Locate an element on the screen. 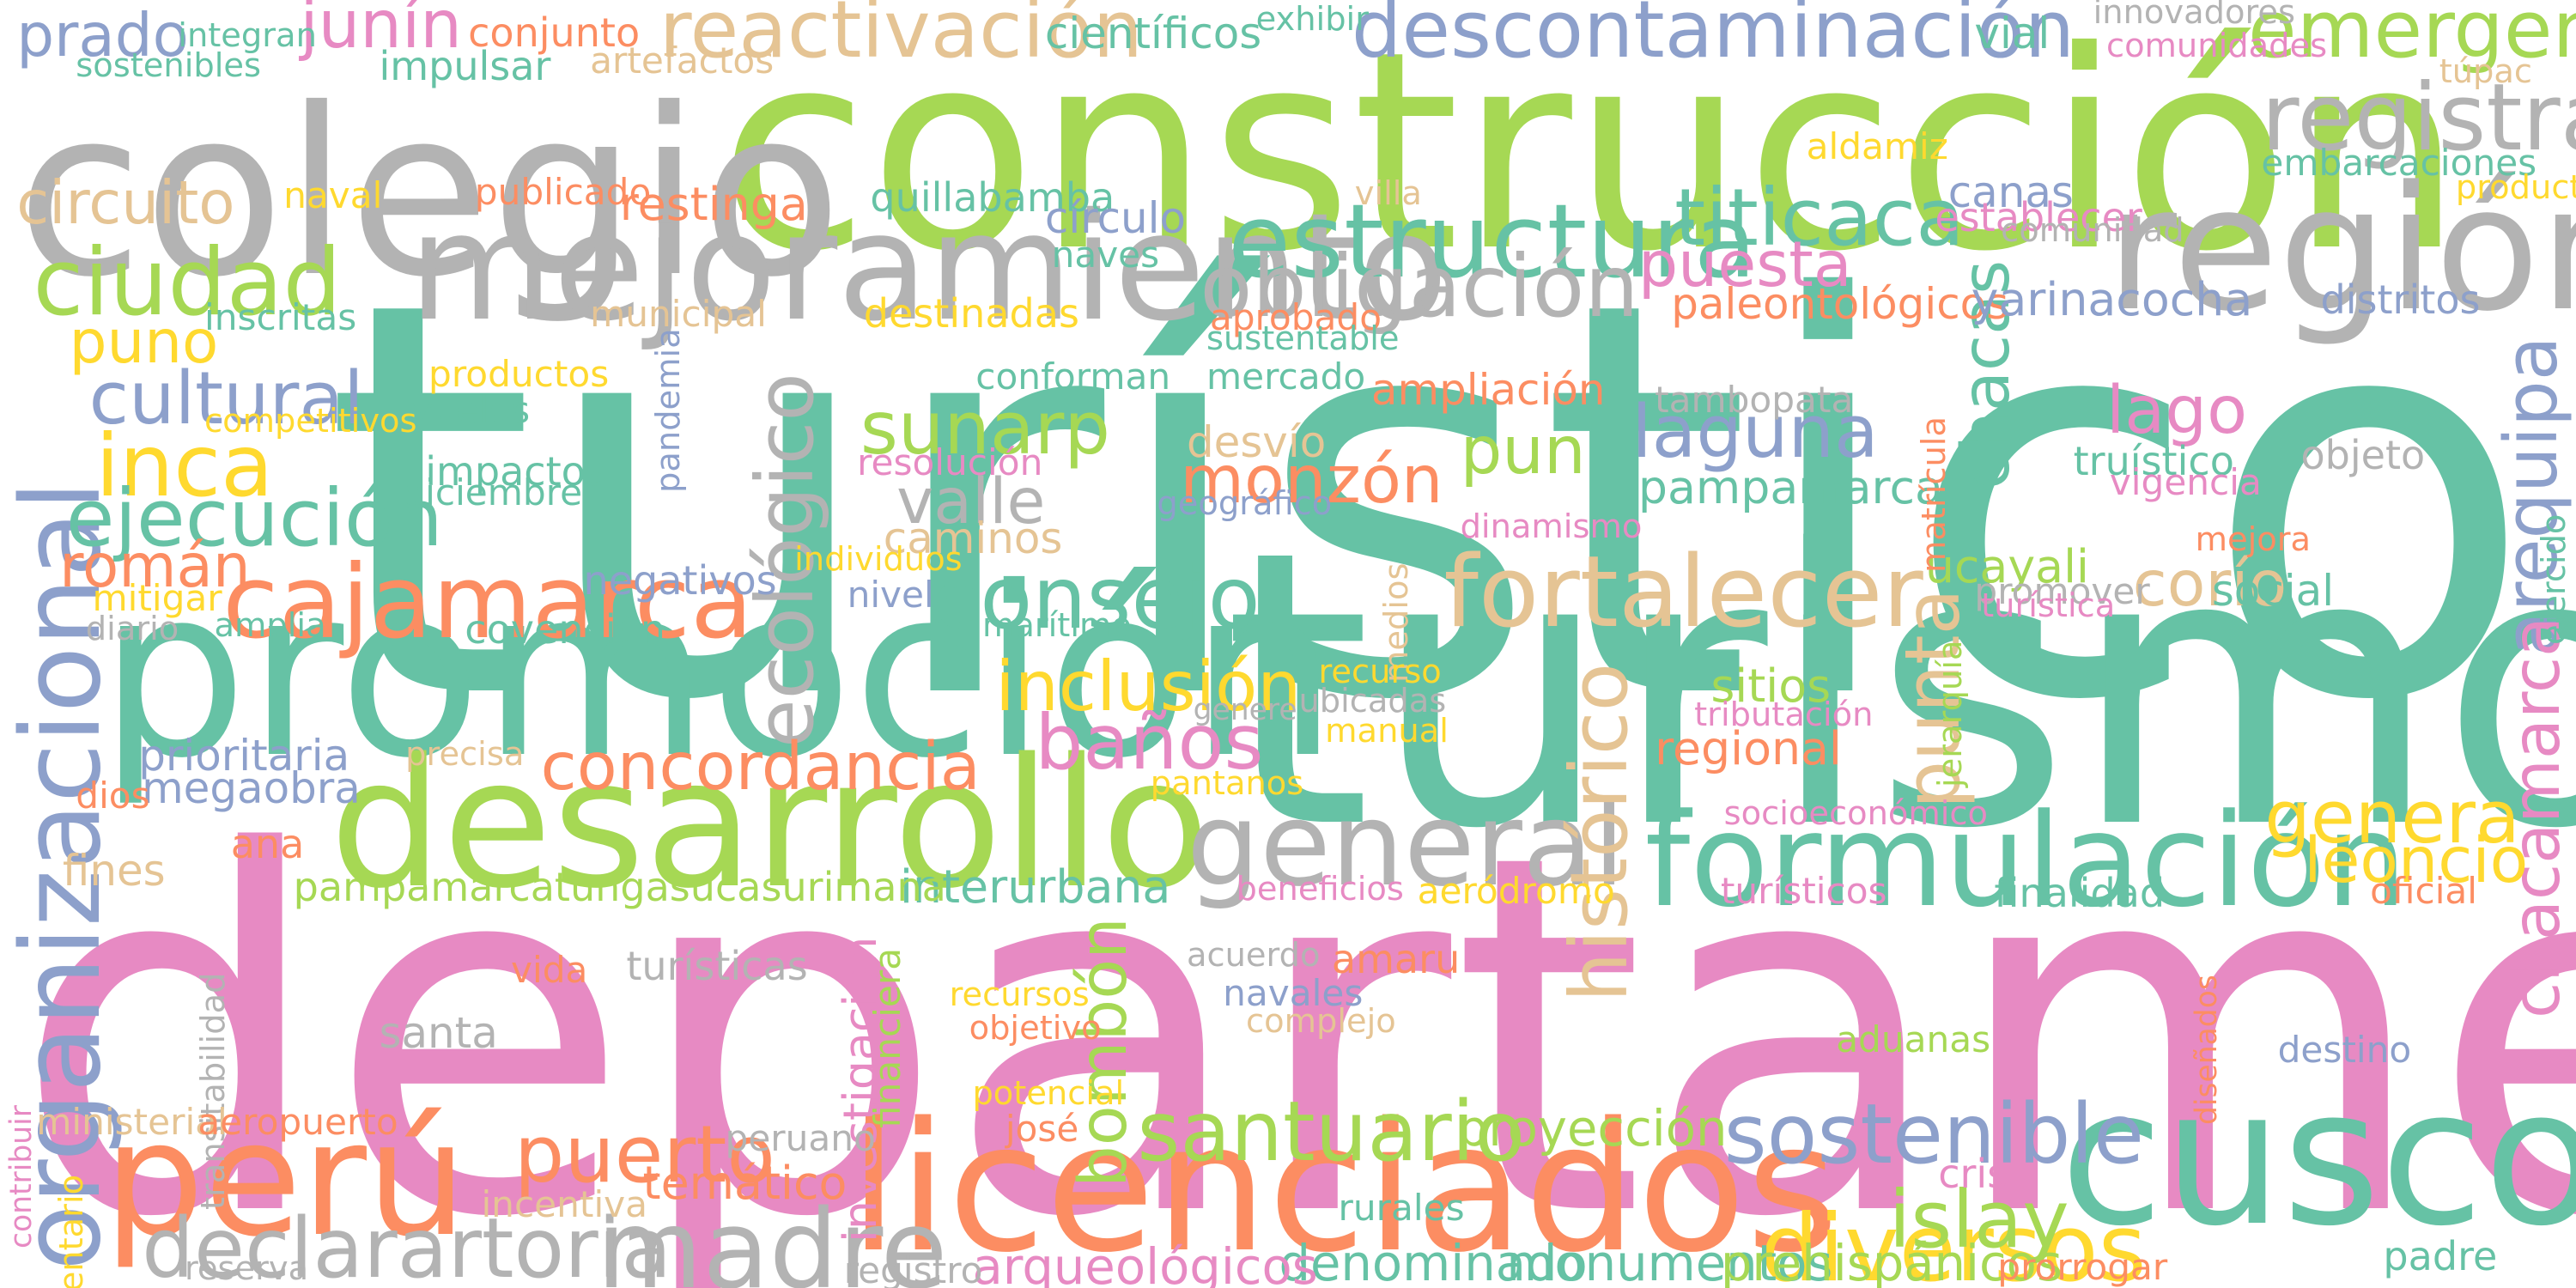 This screenshot has height=1288, width=2576. word-conforman: conforman is located at coordinates (1073, 377).